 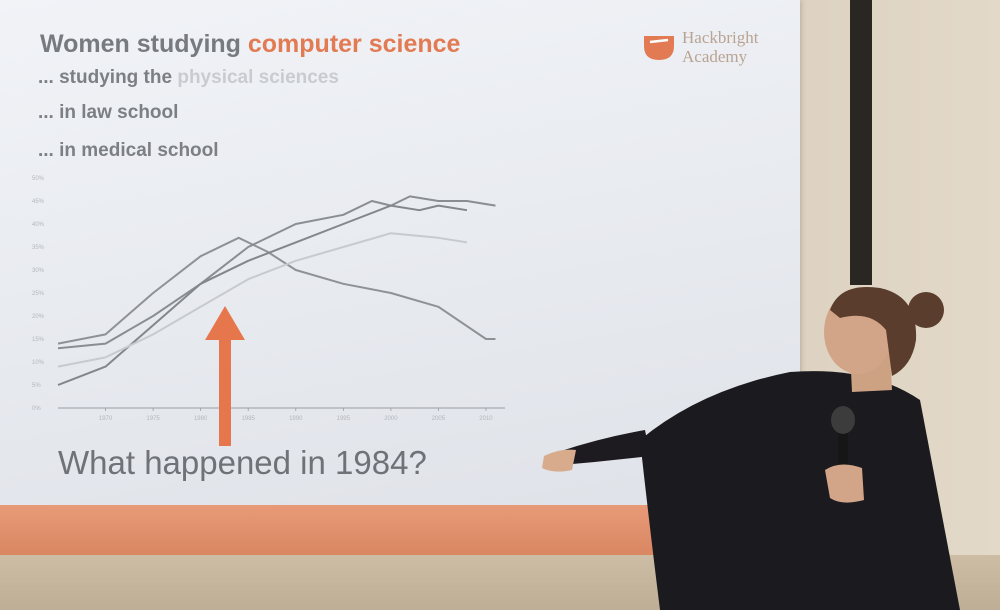 What do you see at coordinates (296, 419) in the screenshot?
I see `x-tick-label: 1990` at bounding box center [296, 419].